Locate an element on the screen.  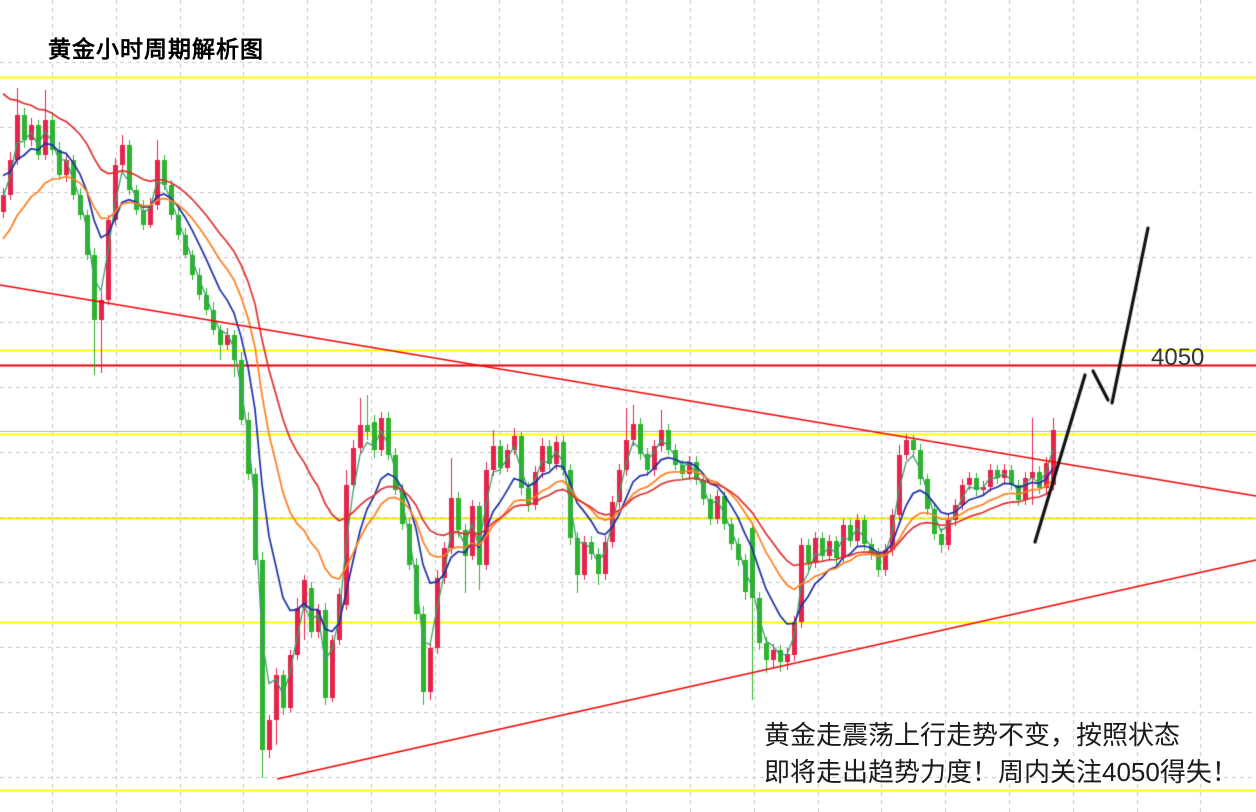
analysis-note-line1: 黄金走震荡上行走势不变，按照状态 is located at coordinates (972, 735).